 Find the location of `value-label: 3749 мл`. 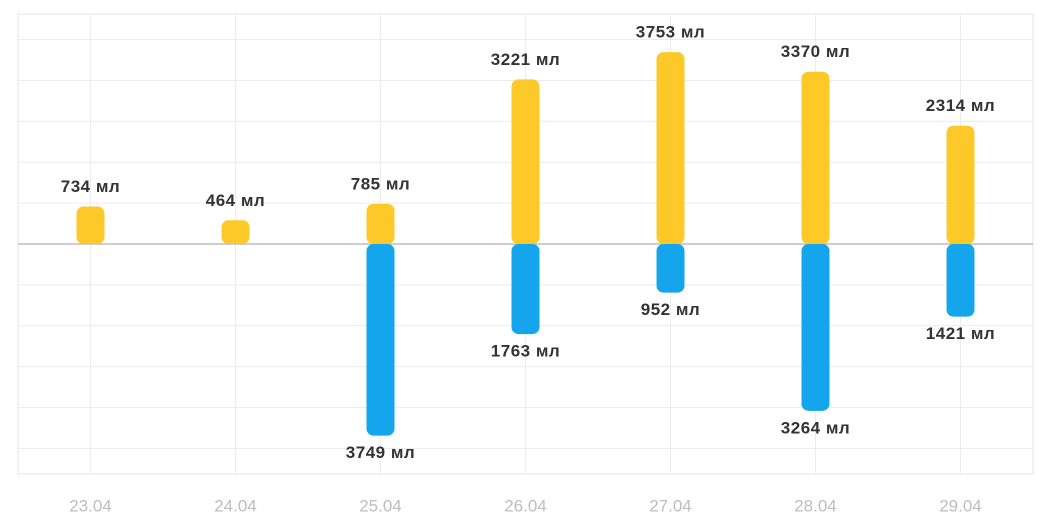

value-label: 3749 мл is located at coordinates (380, 452).